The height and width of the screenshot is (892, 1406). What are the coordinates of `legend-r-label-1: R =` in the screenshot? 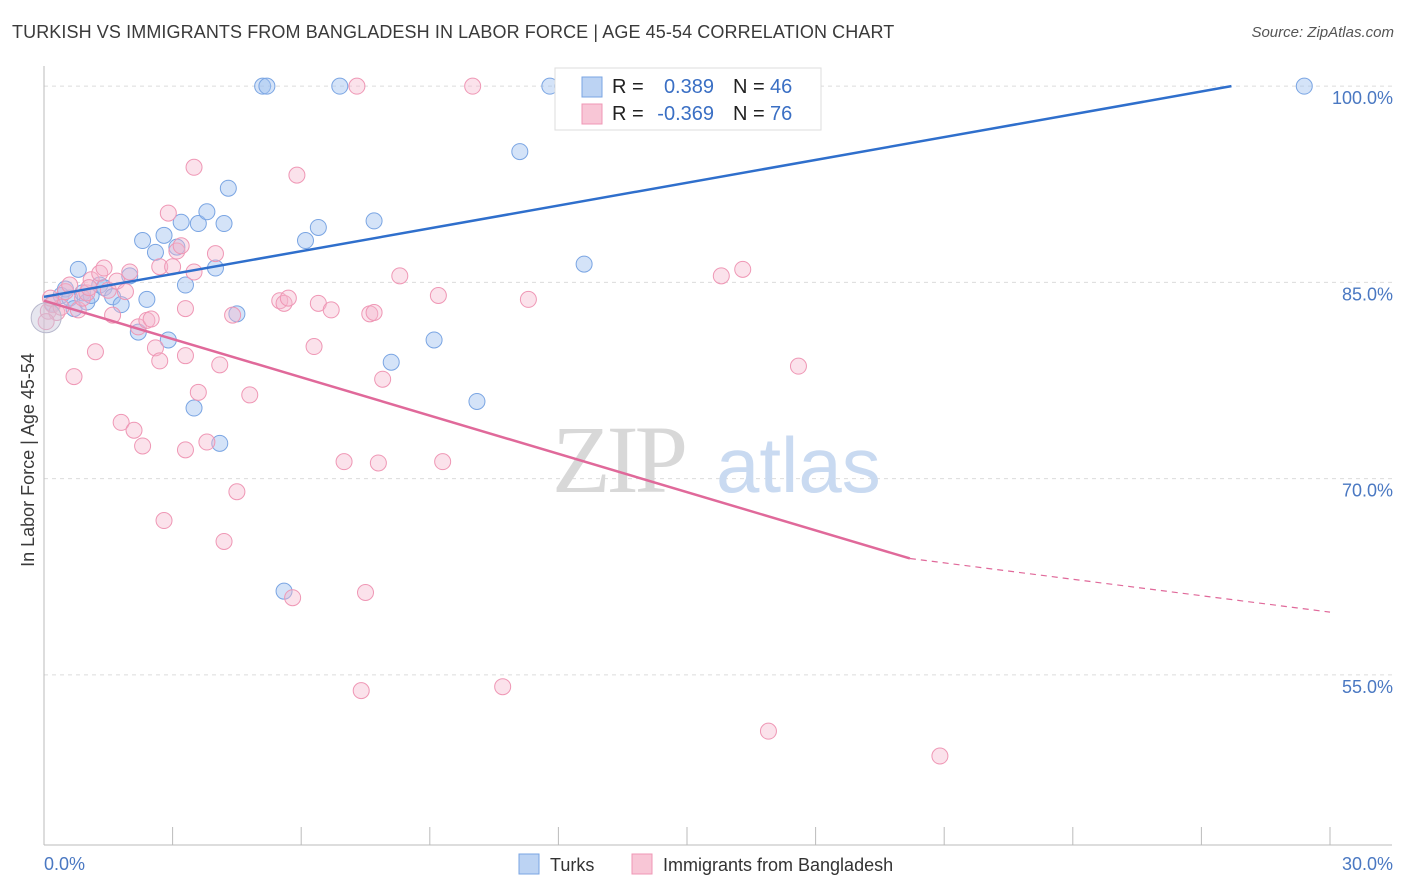 It's located at (628, 87).